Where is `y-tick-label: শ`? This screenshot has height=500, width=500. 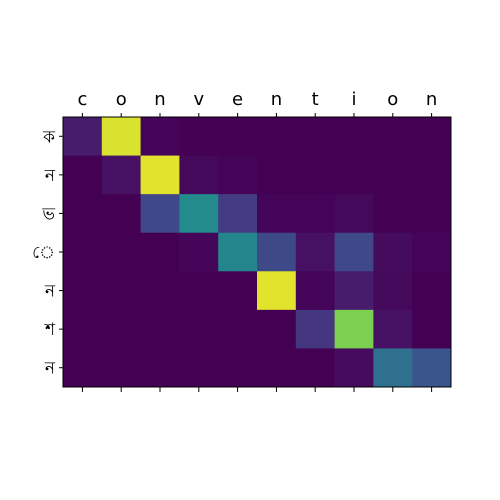 y-tick-label: শ is located at coordinates (50, 330).